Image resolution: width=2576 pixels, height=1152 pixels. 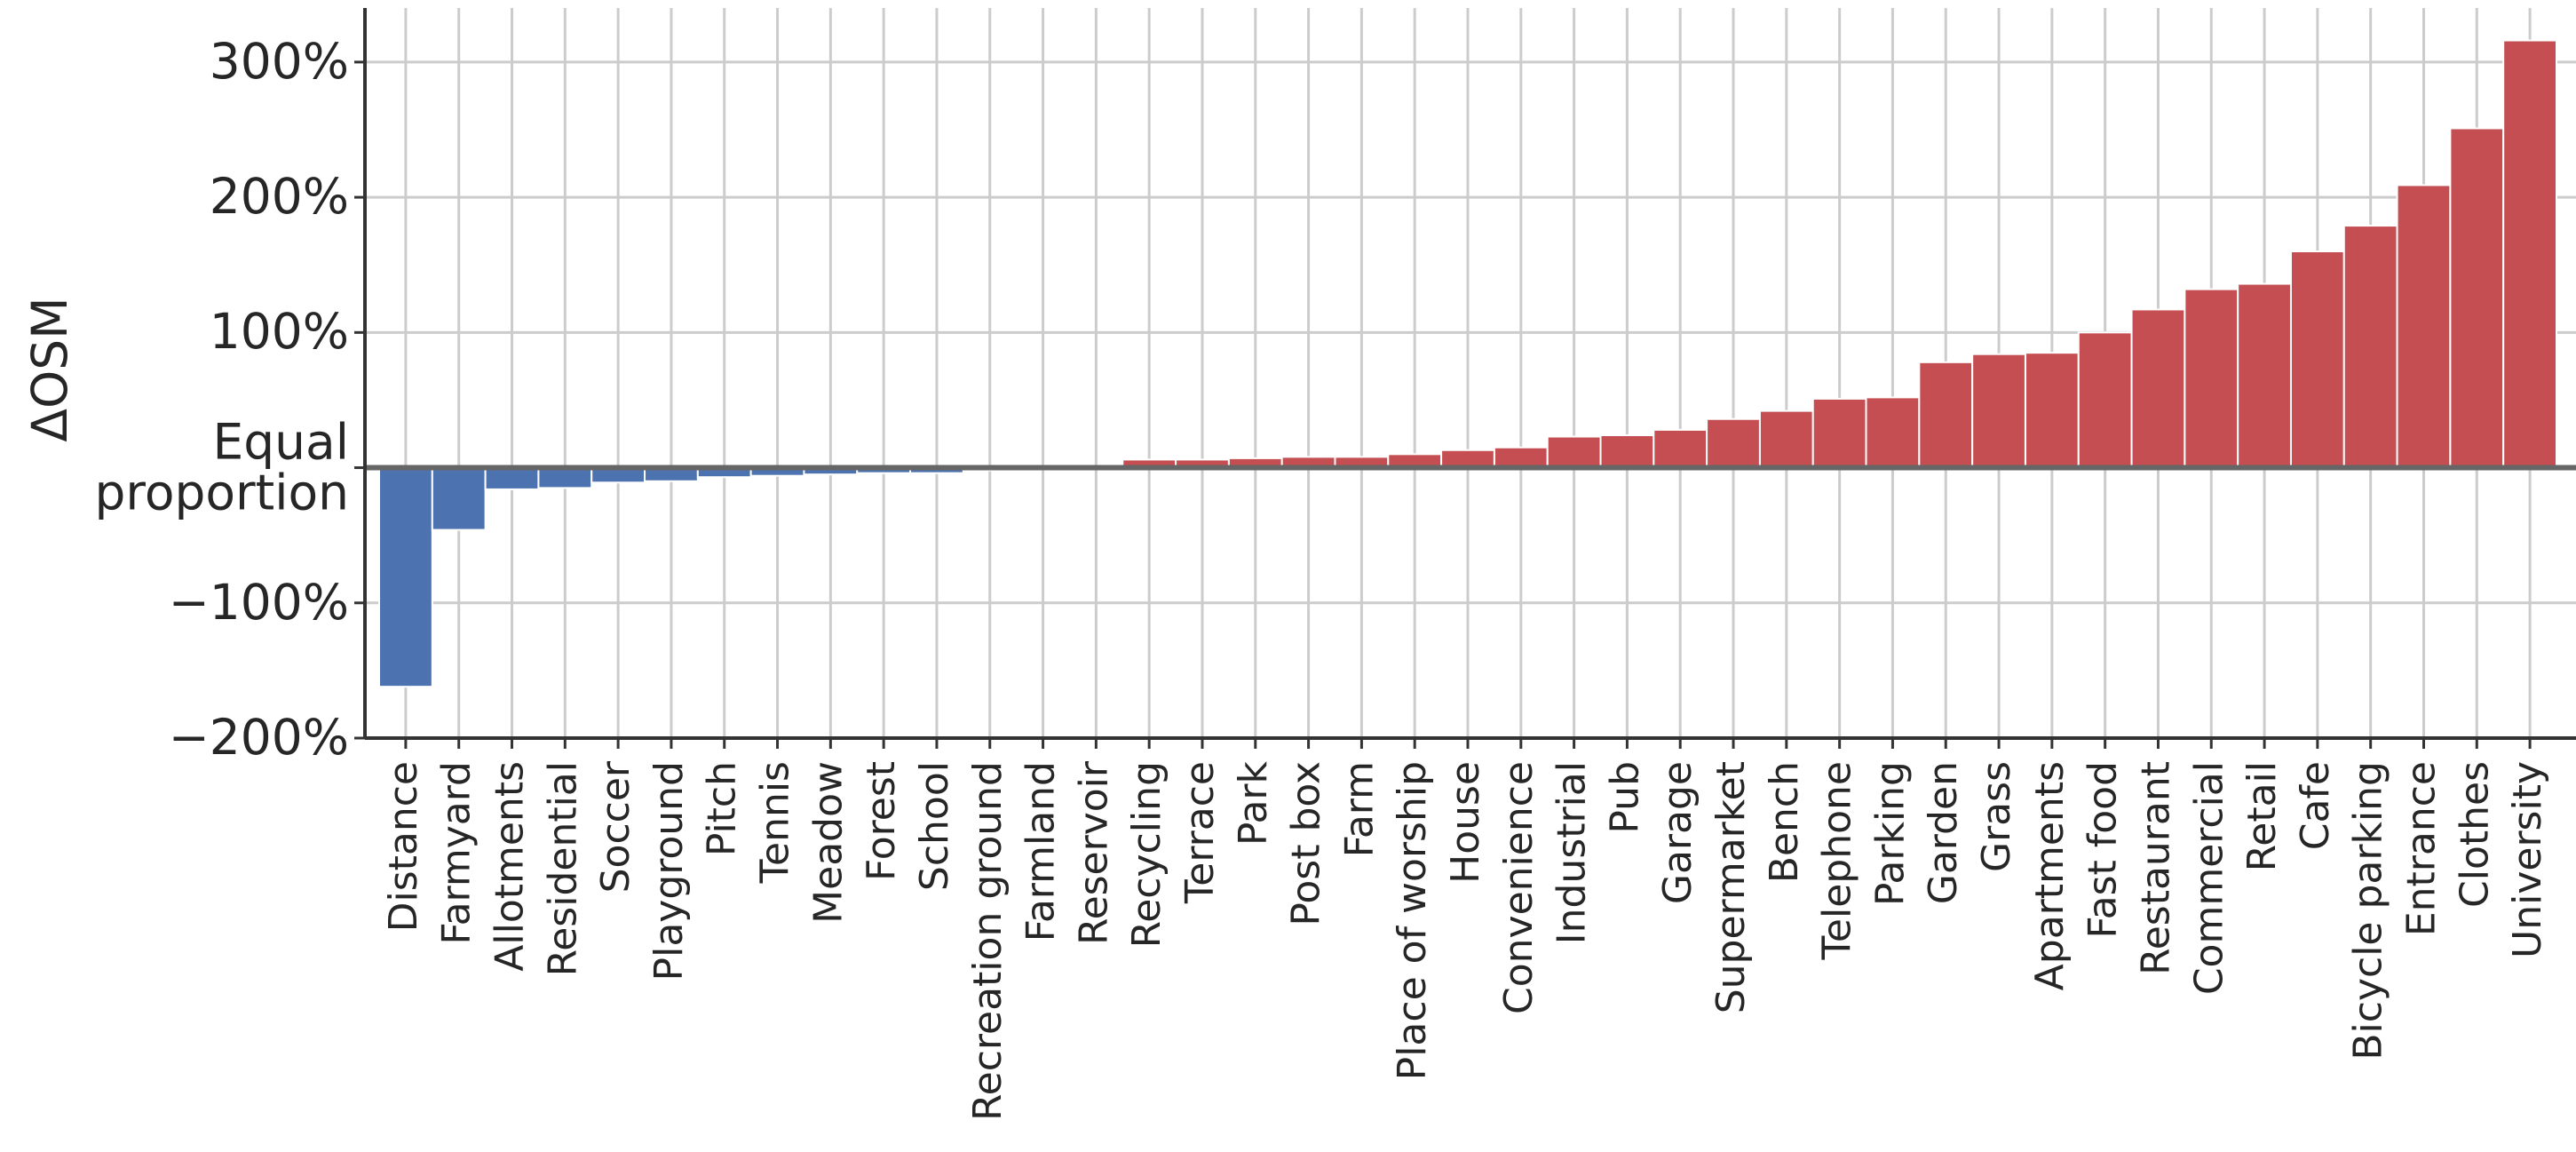 I want to click on y-tick-label: −100%, so click(x=259, y=602).